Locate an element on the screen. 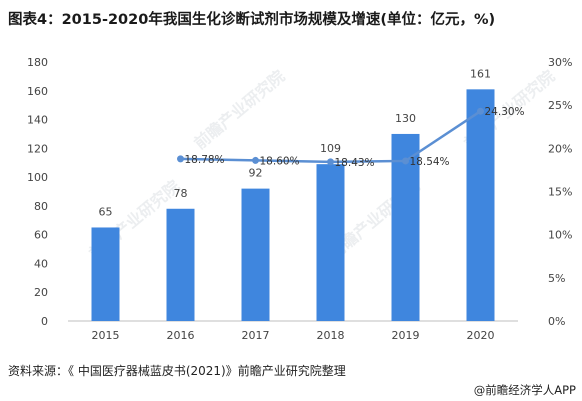 The height and width of the screenshot is (401, 582). y-left-tick-label: 60 is located at coordinates (41, 235).